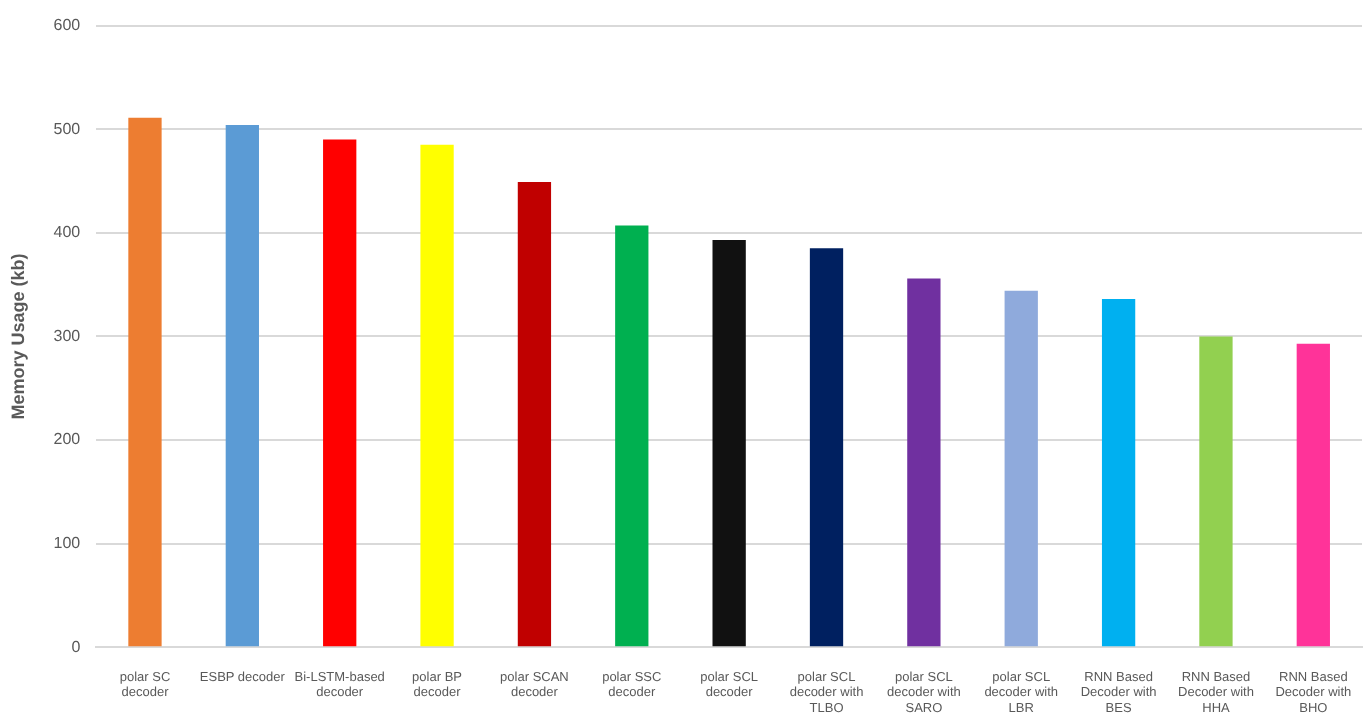  Describe the element at coordinates (67, 439) in the screenshot. I see `y-tick-label: 200` at that location.